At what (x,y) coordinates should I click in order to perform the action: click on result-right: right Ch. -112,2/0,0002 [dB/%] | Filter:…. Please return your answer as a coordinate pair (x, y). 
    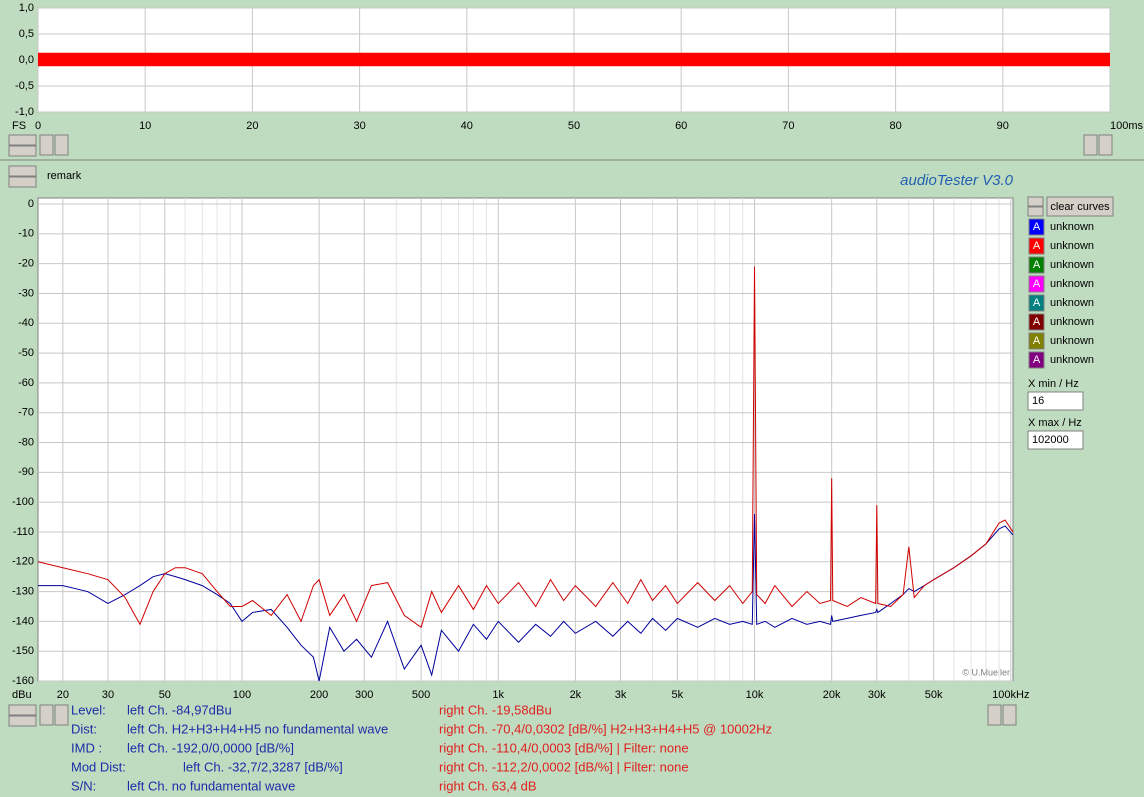
    Looking at the image, I should click on (564, 766).